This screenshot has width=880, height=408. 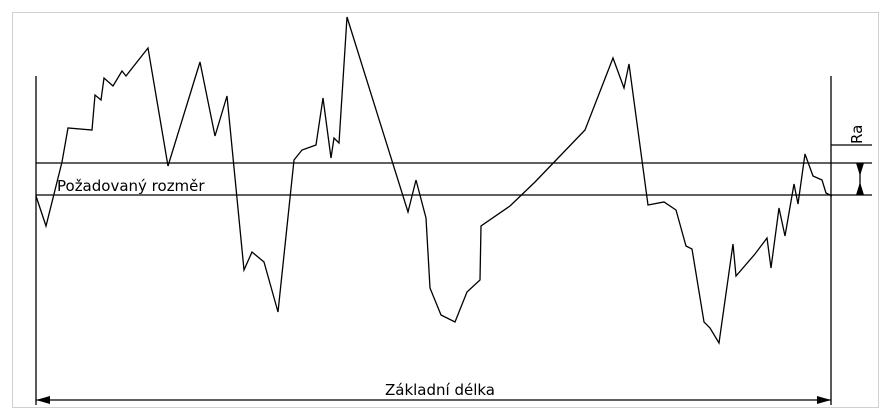 What do you see at coordinates (860, 169) in the screenshot?
I see `ra-arrow-top-icon` at bounding box center [860, 169].